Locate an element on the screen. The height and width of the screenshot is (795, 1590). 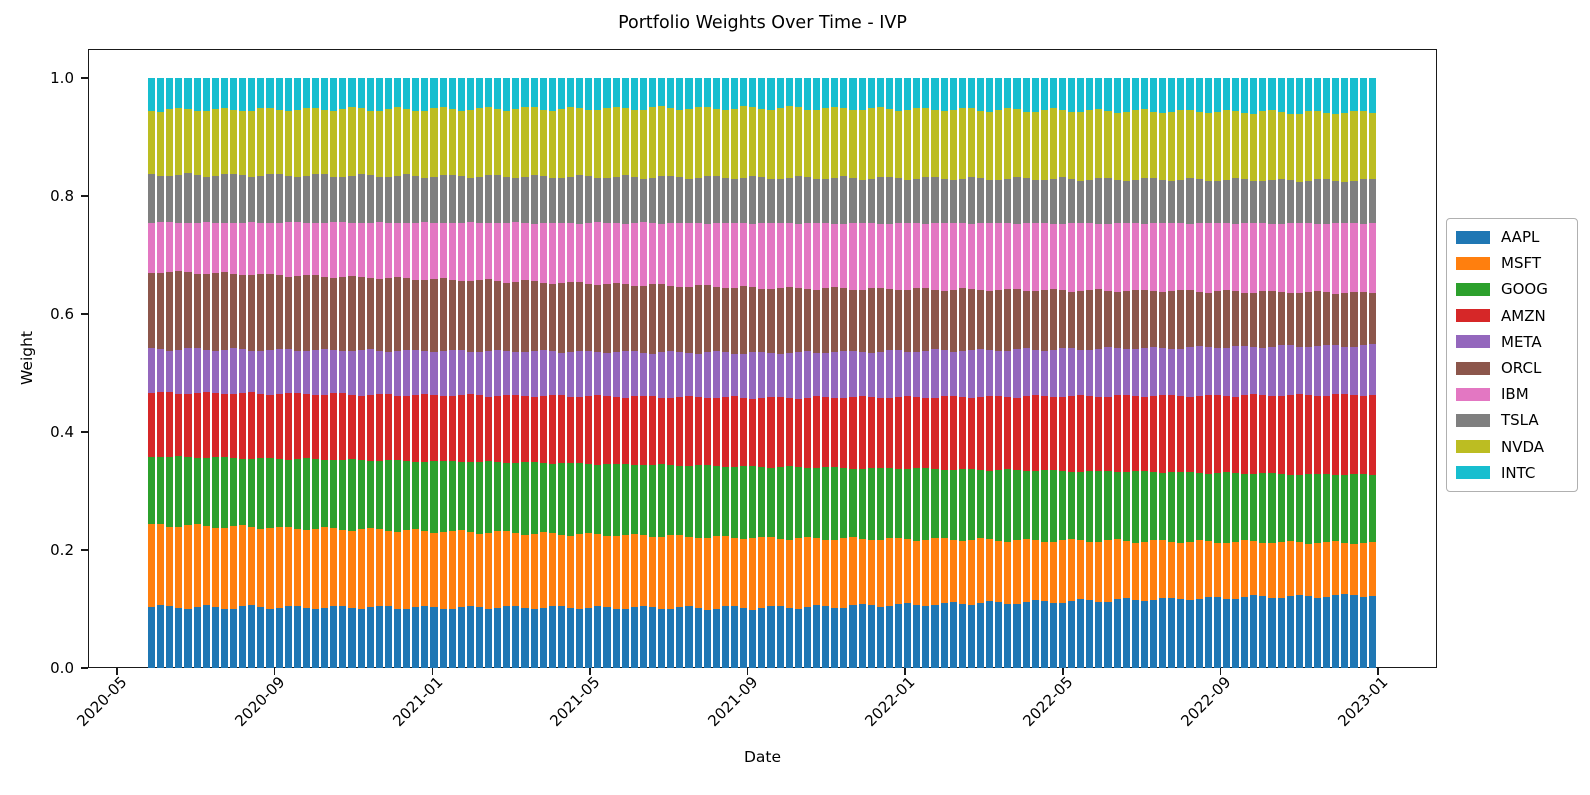
legend: AAPL MSFT GOOG AMZN META ORCL IBM TSLA NVDA INTC is located at coordinates (1512, 355).